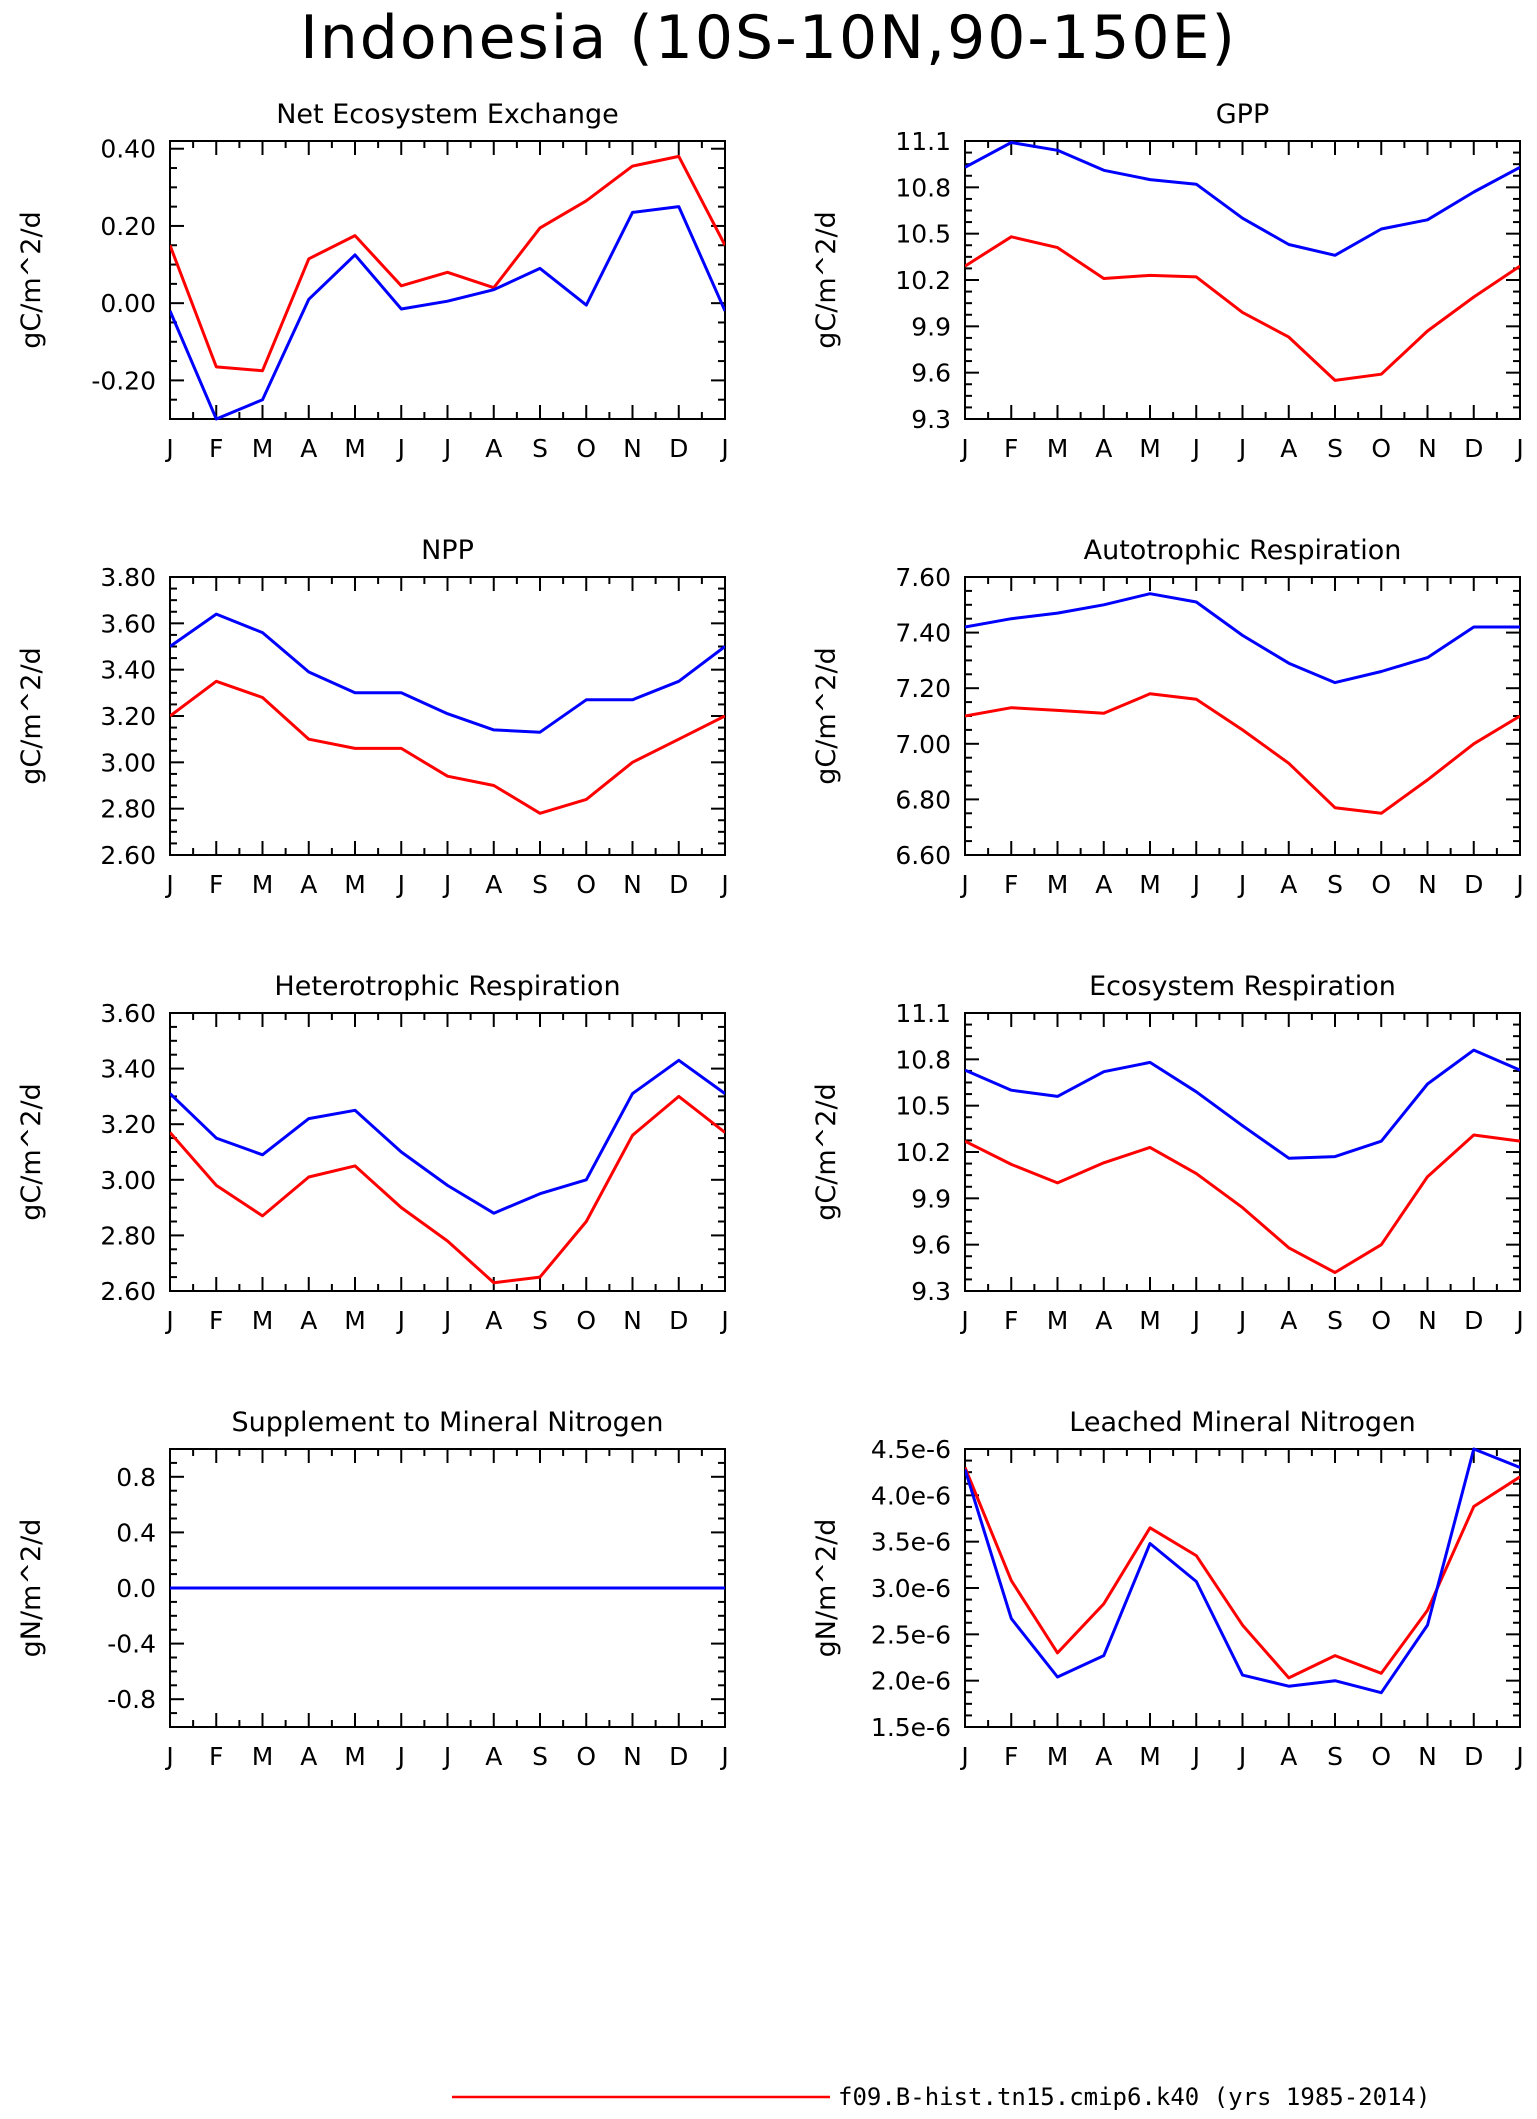 The image size is (1537, 2119). What do you see at coordinates (131, 1644) in the screenshot?
I see `y-tick-label: -0.4` at bounding box center [131, 1644].